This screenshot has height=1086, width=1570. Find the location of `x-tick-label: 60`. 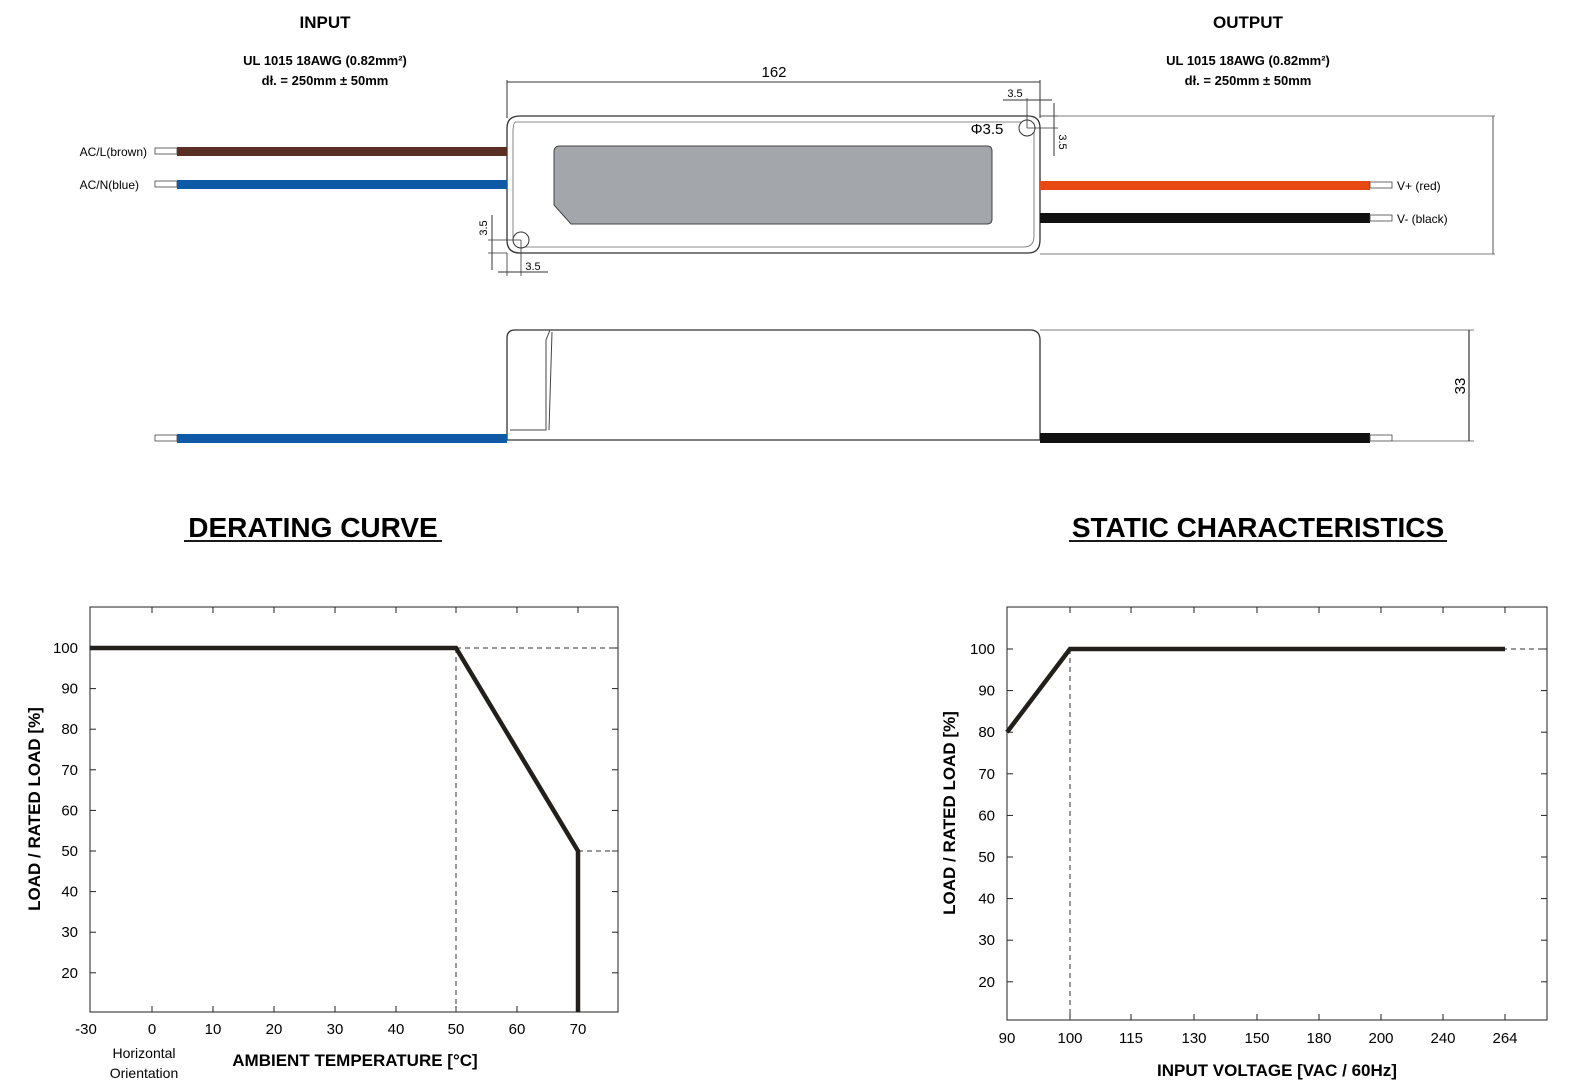

x-tick-label: 60 is located at coordinates (517, 1029).